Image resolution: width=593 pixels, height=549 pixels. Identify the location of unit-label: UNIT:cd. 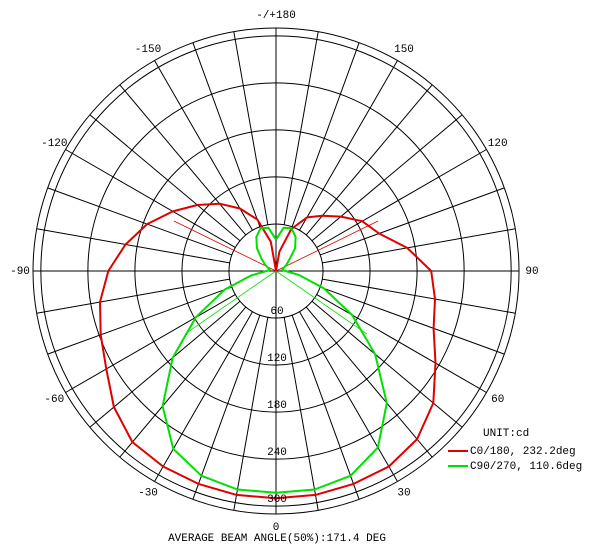
(506, 434).